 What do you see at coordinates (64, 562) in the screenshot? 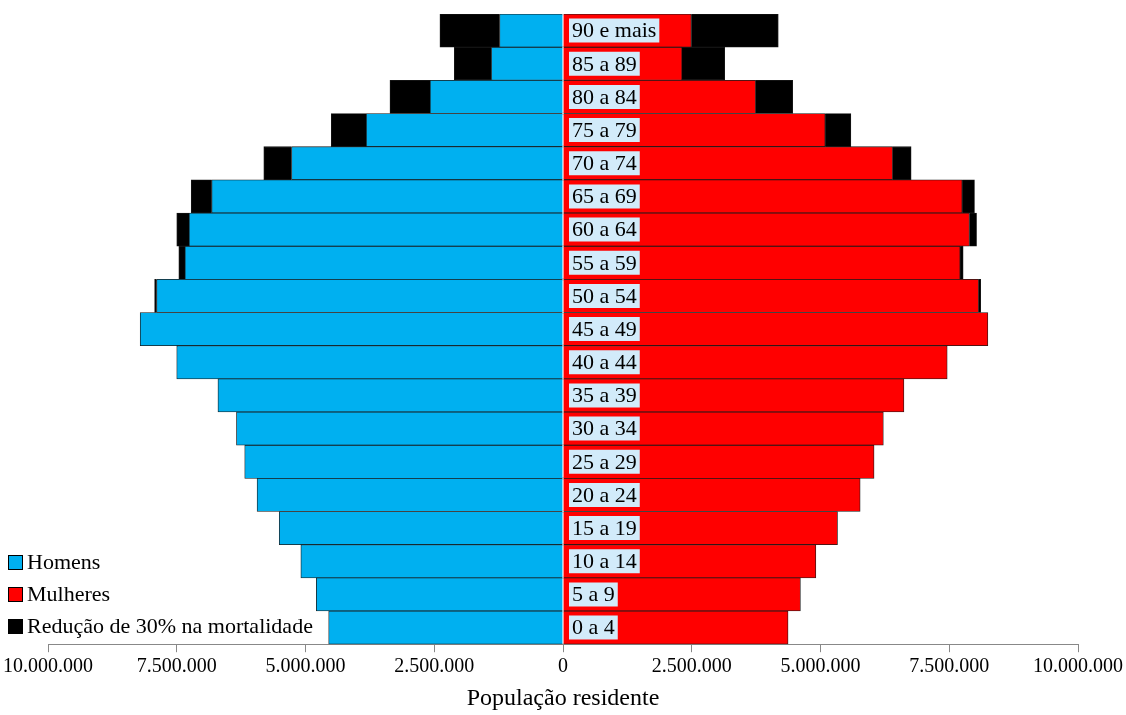
I see `legend-label: Homens` at bounding box center [64, 562].